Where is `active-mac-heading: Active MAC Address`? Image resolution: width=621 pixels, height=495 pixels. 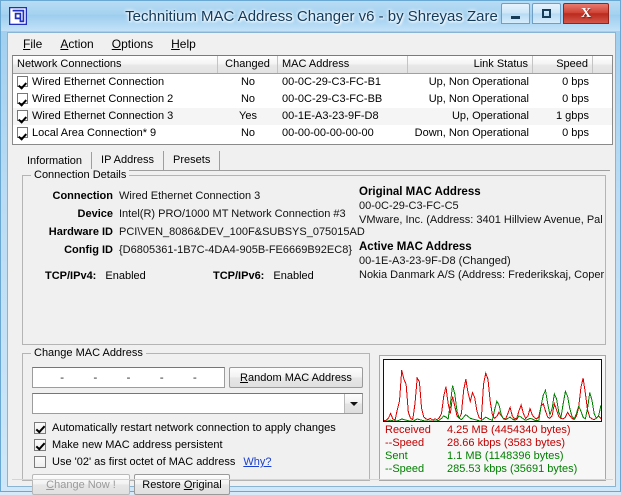 active-mac-heading: Active MAC Address is located at coordinates (415, 247).